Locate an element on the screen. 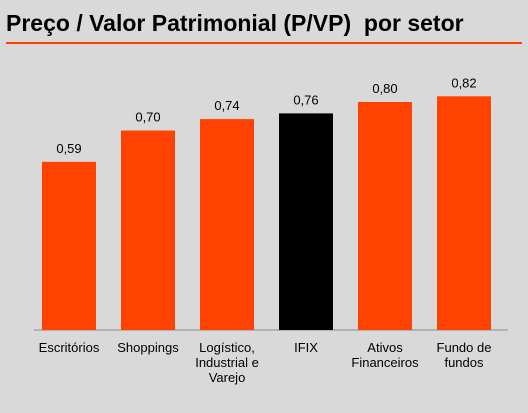  category-label: fundos is located at coordinates (464, 362).